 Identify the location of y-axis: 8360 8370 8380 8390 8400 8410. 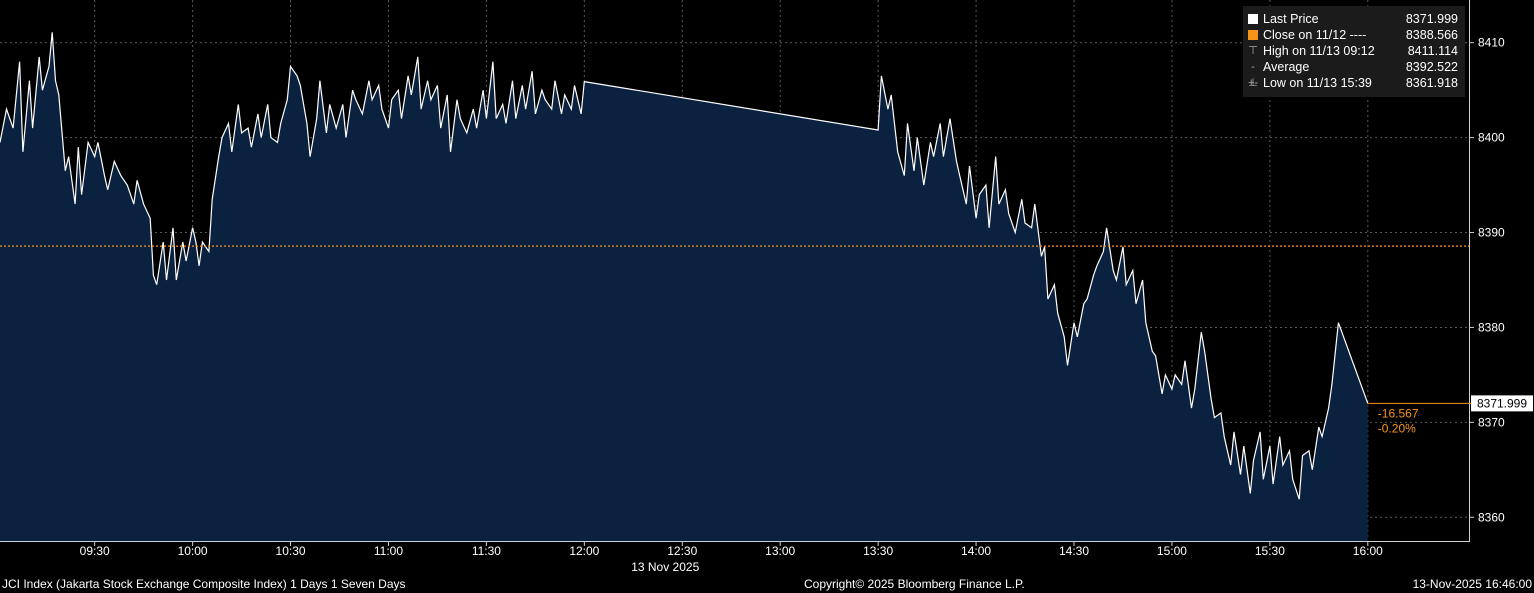
(1487, 280).